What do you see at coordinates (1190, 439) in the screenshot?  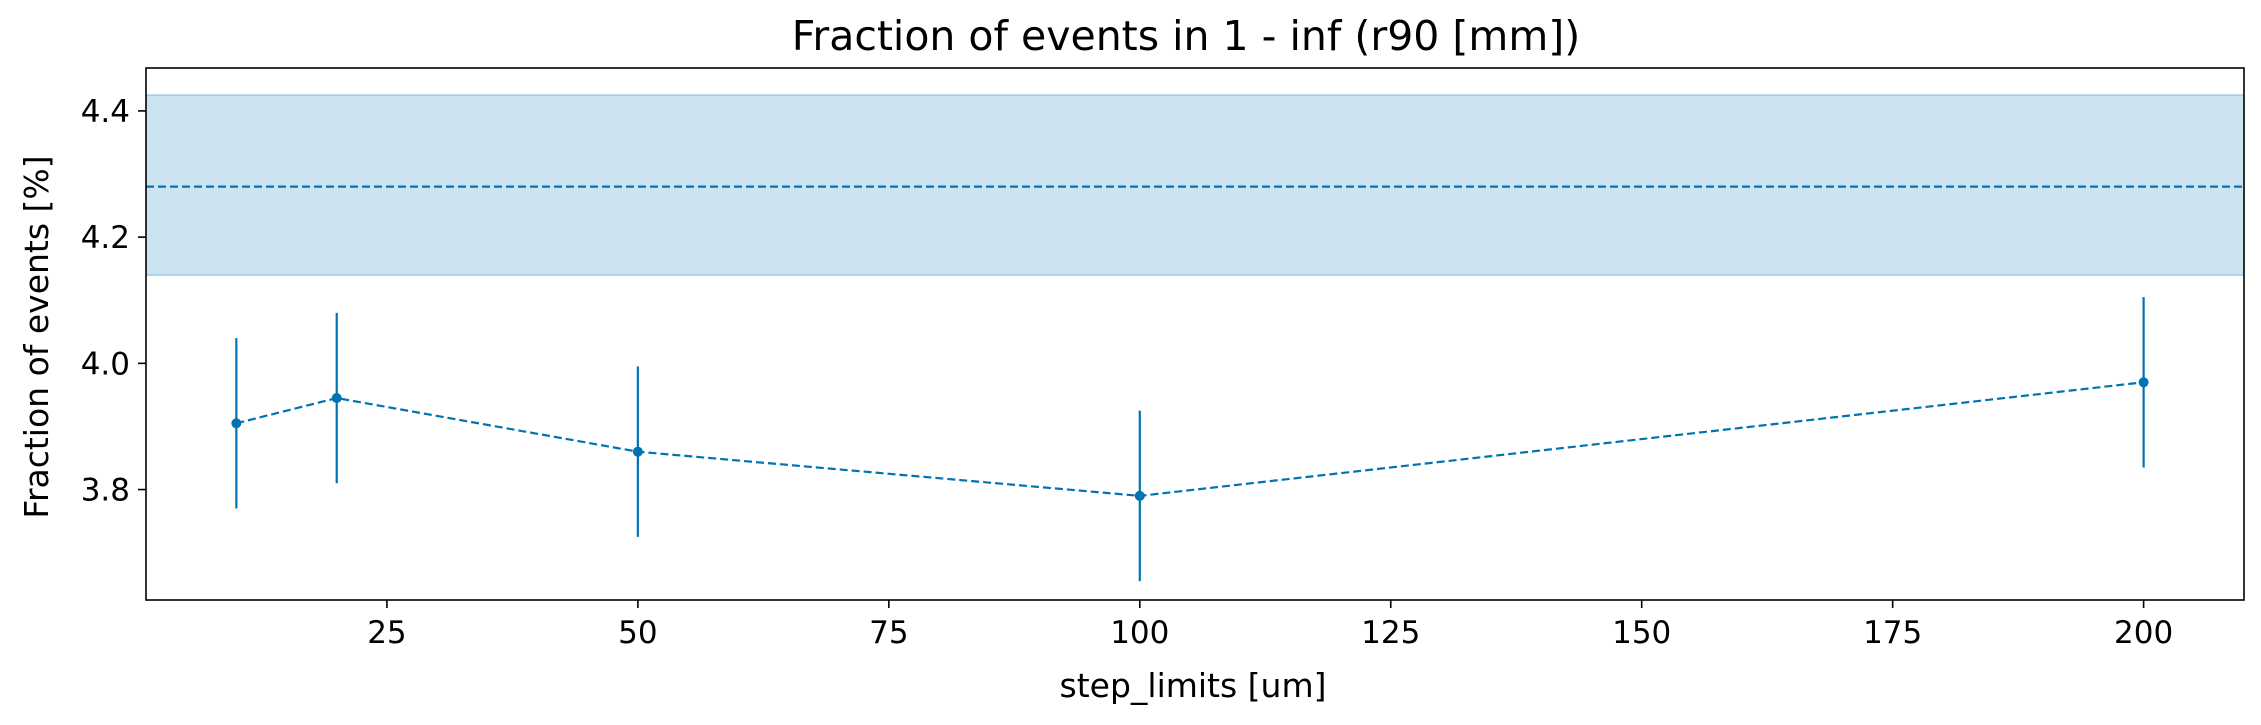 I see `series-line` at bounding box center [1190, 439].